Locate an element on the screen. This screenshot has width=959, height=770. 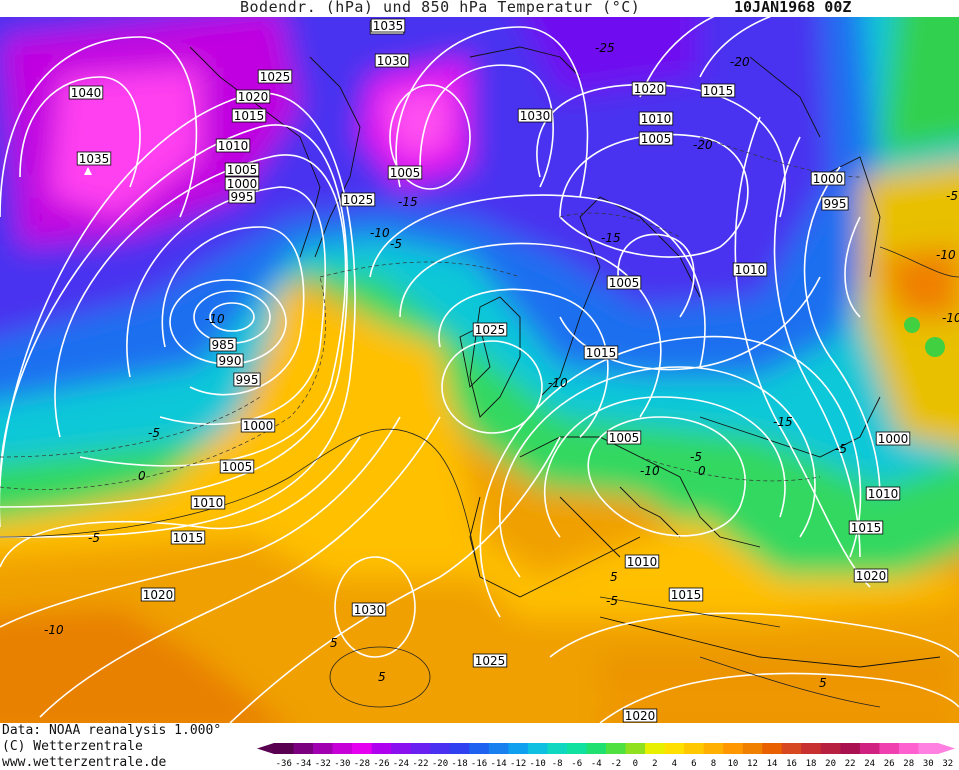
high-pressure-marker is located at coordinates (88, 171).